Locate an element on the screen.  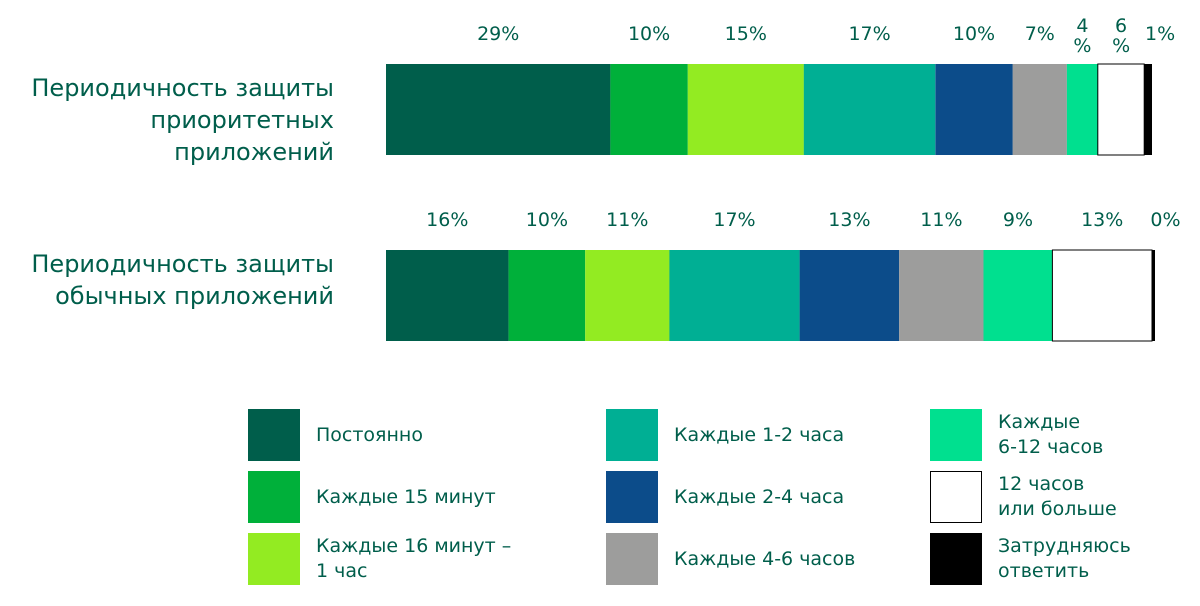
legend-item-constant: Постоянно is located at coordinates (335, 435).